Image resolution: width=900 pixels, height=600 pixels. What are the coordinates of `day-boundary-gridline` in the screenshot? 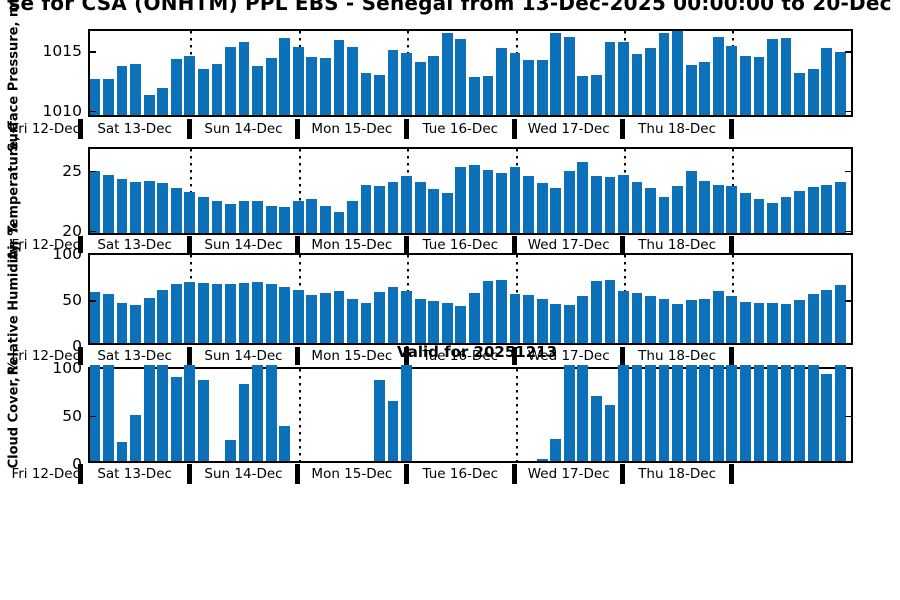 It's located at (191, 191).